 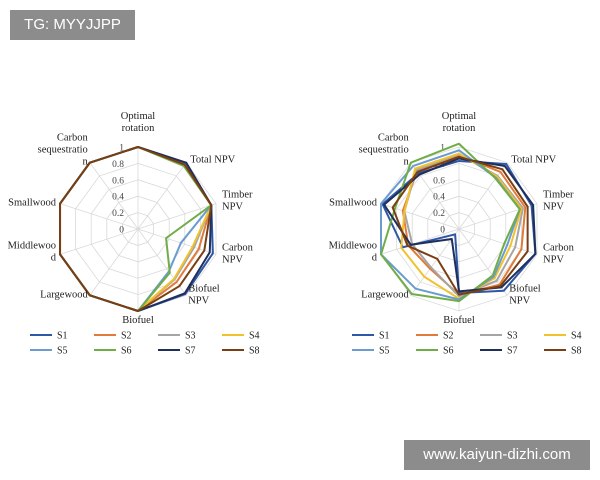 I want to click on watermark-tag-bottom: www.kaiyun-dizhi.com, so click(x=497, y=455).